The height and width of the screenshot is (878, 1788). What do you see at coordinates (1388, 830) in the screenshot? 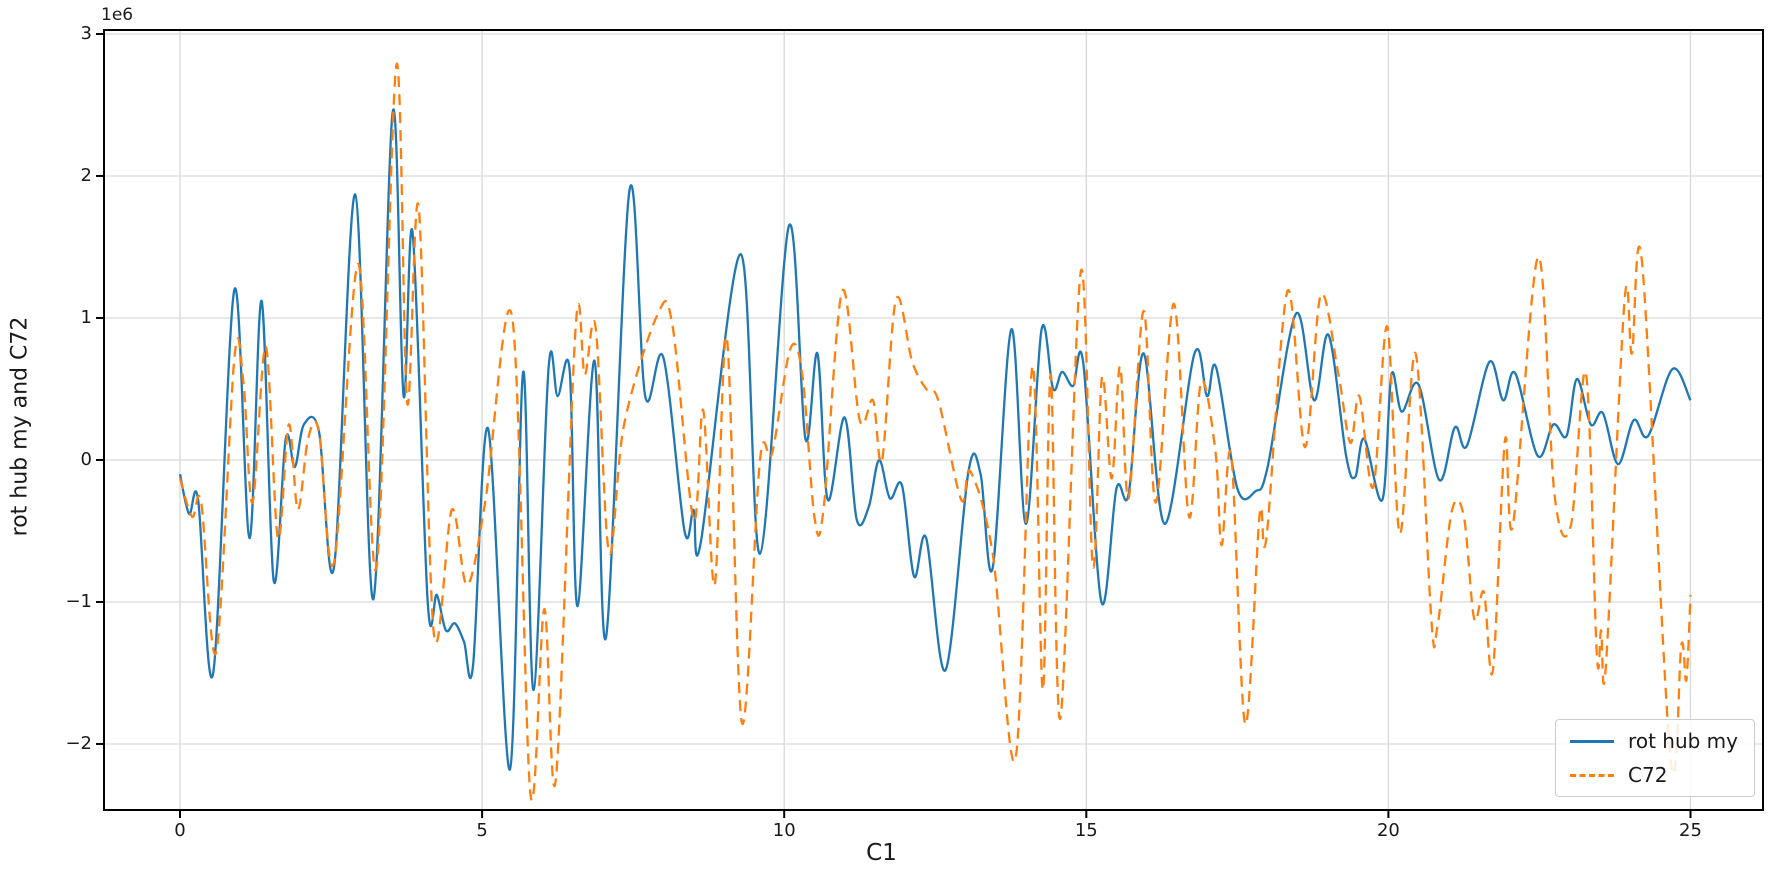
I see `x-tick-label: 20` at bounding box center [1388, 830].